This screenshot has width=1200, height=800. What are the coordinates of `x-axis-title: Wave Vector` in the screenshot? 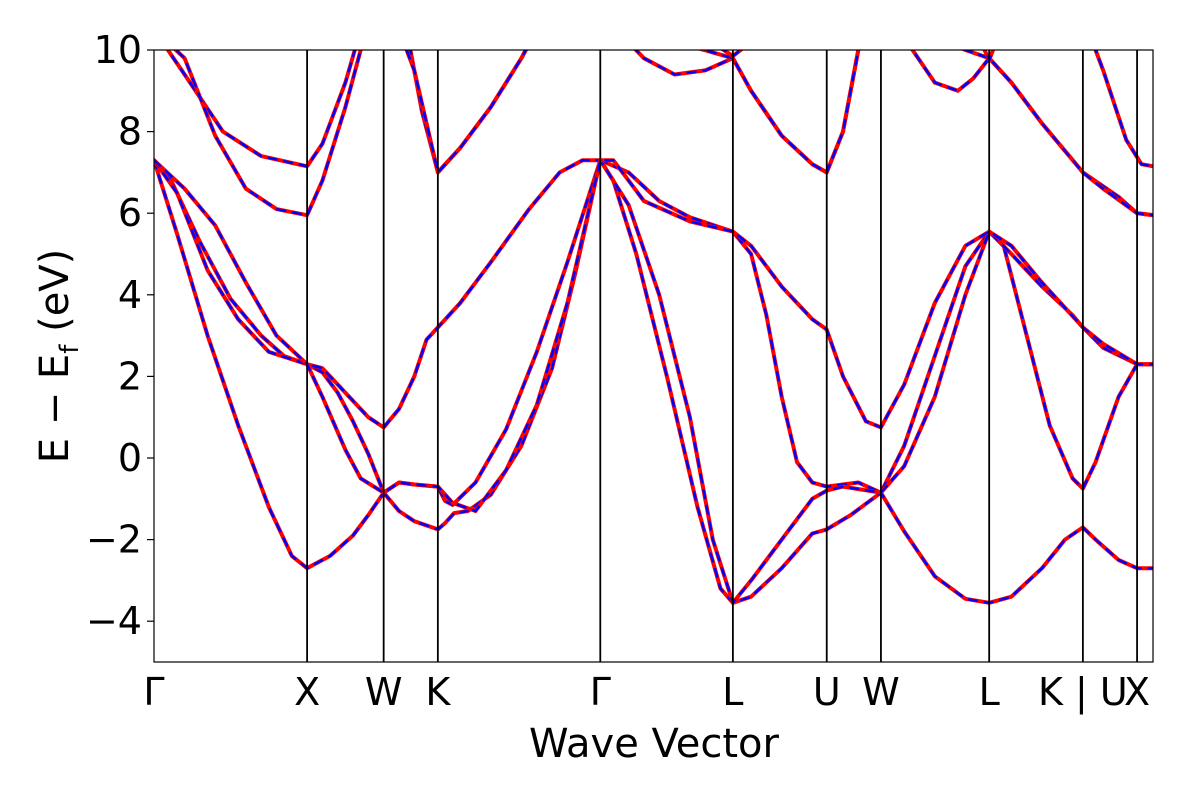 It's located at (654, 744).